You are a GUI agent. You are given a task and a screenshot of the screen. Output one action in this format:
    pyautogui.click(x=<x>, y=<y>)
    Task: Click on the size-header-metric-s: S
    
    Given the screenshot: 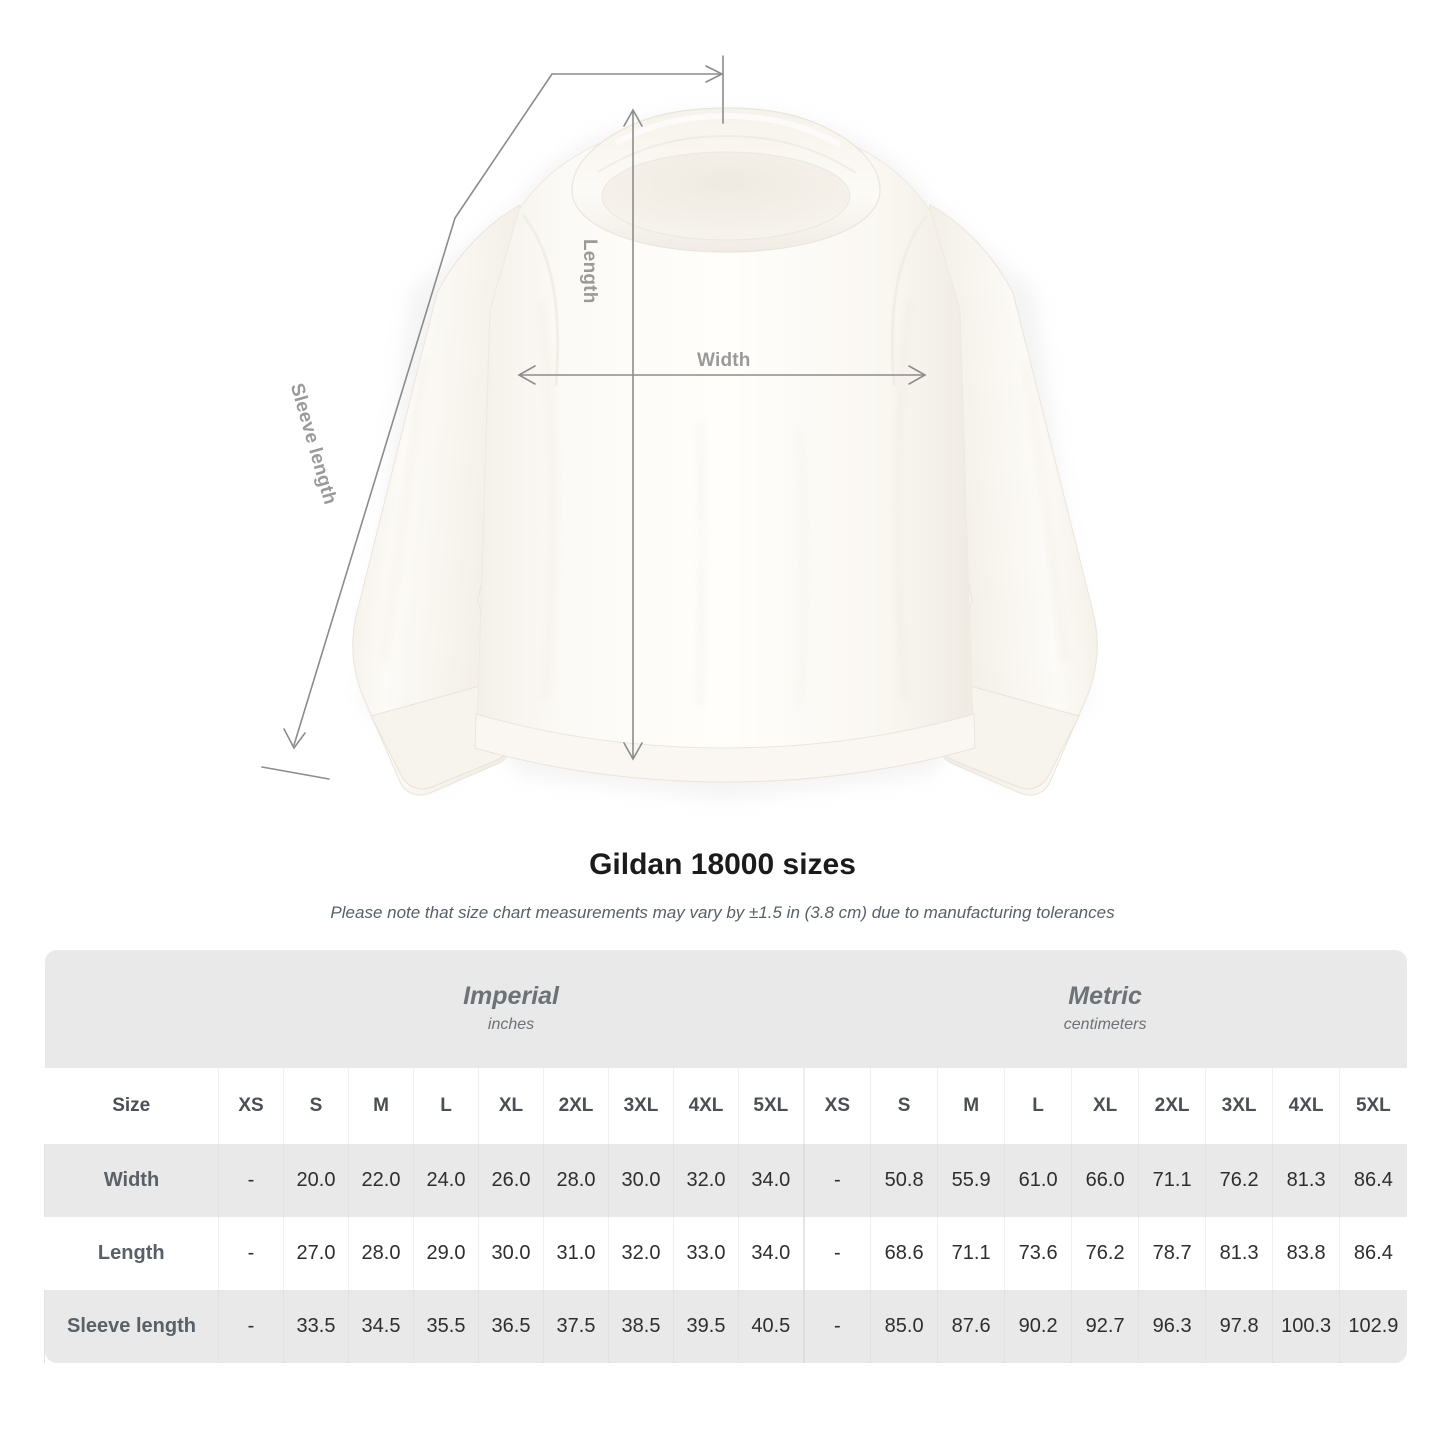 What is the action you would take?
    pyautogui.click(x=904, y=1106)
    